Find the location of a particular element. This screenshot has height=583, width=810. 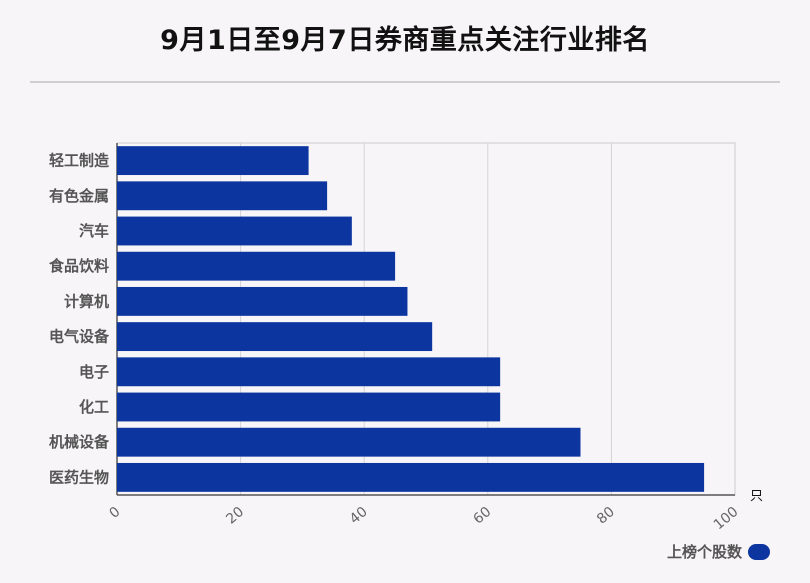

x-tick-label: 20 is located at coordinates (235, 516).